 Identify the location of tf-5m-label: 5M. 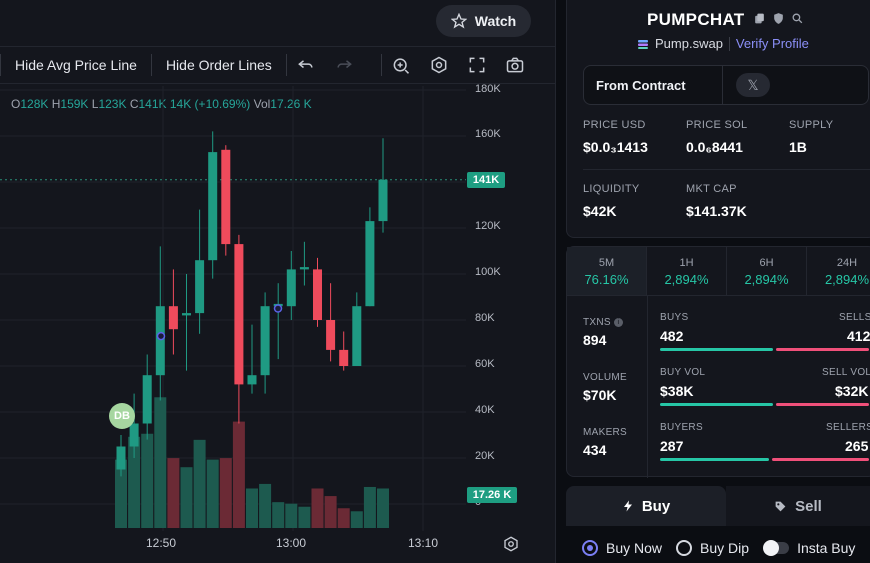
(606, 263).